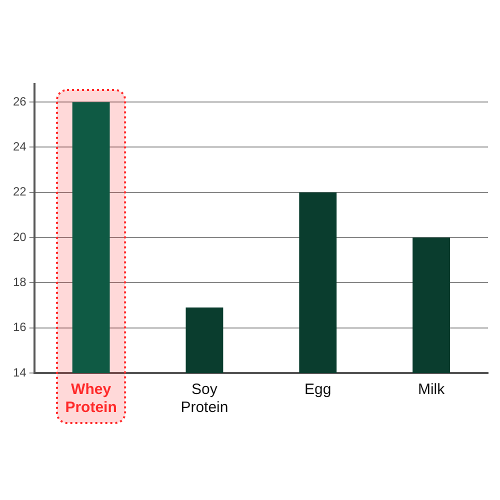 Image resolution: width=500 pixels, height=500 pixels. I want to click on y-tick-label: 22, so click(19, 191).